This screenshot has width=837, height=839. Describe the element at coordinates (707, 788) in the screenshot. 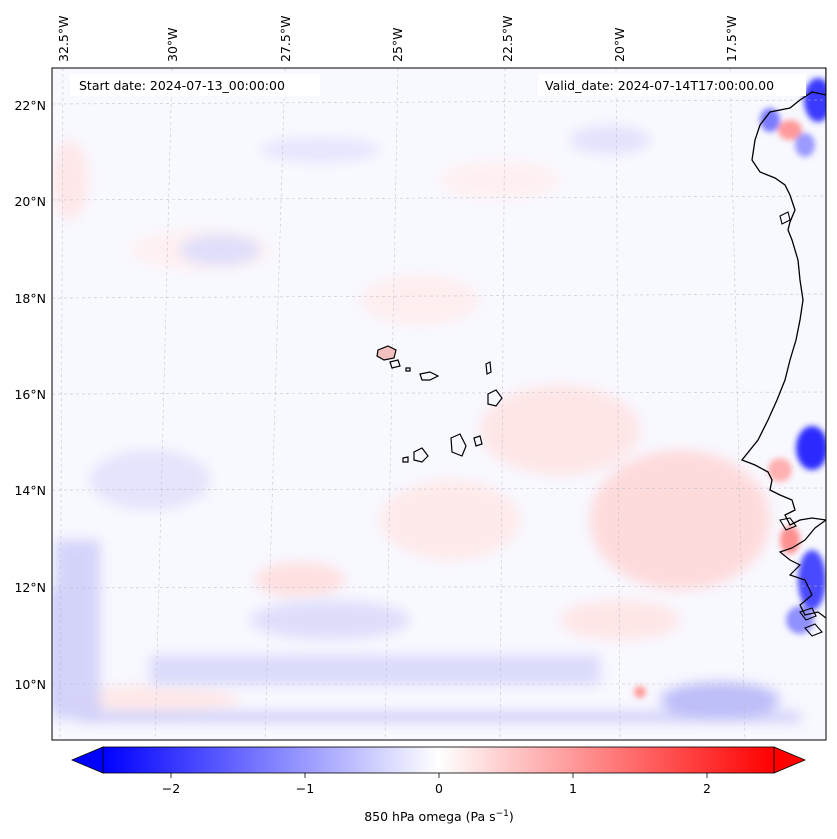

I see `colorbar-tick-2: 2` at that location.